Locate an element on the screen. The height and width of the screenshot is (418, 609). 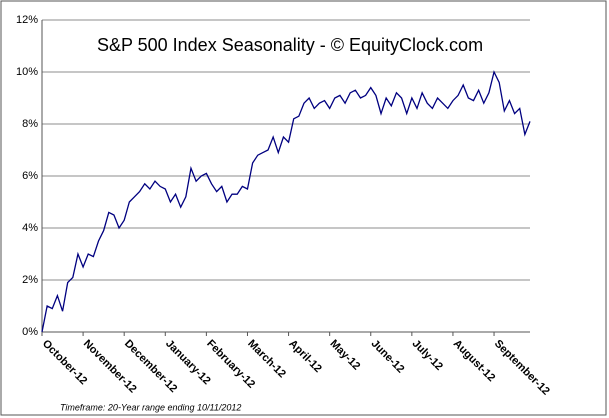
y-tick-label: 8% is located at coordinates (30, 124).